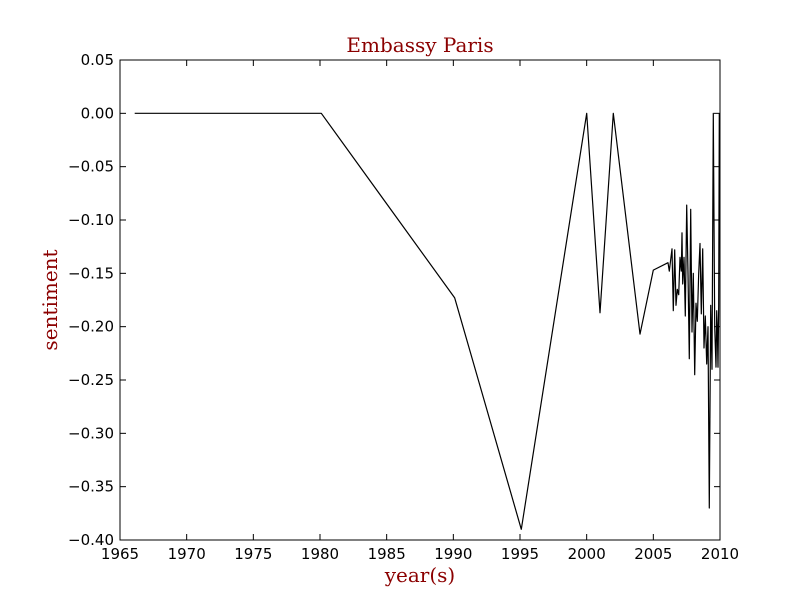 This screenshot has height=600, width=800. Describe the element at coordinates (91, 273) in the screenshot. I see `y-tick-label: −0.15` at that location.